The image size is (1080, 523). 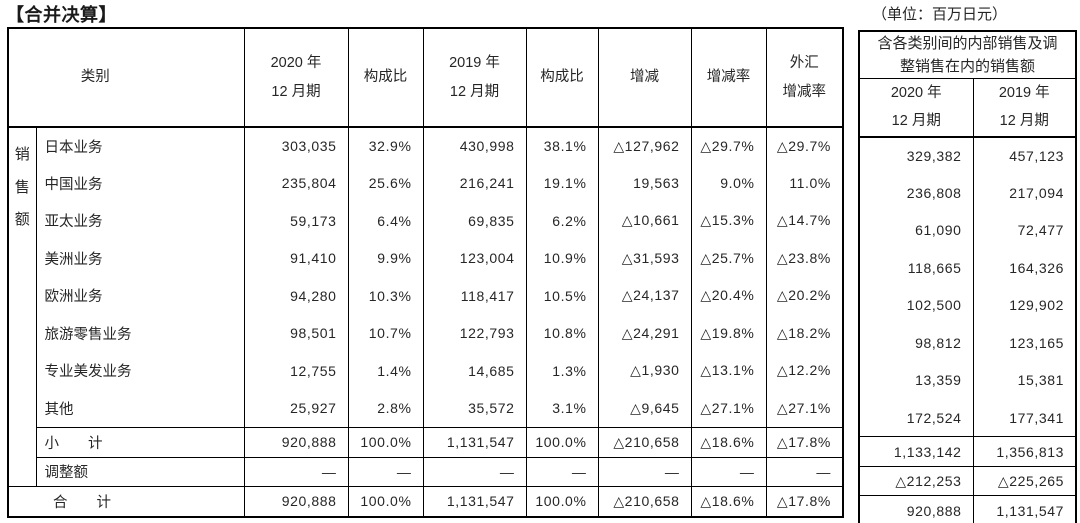 What do you see at coordinates (562, 371) in the screenshot?
I see `ratio-2019-cell: 1.3%` at bounding box center [562, 371].